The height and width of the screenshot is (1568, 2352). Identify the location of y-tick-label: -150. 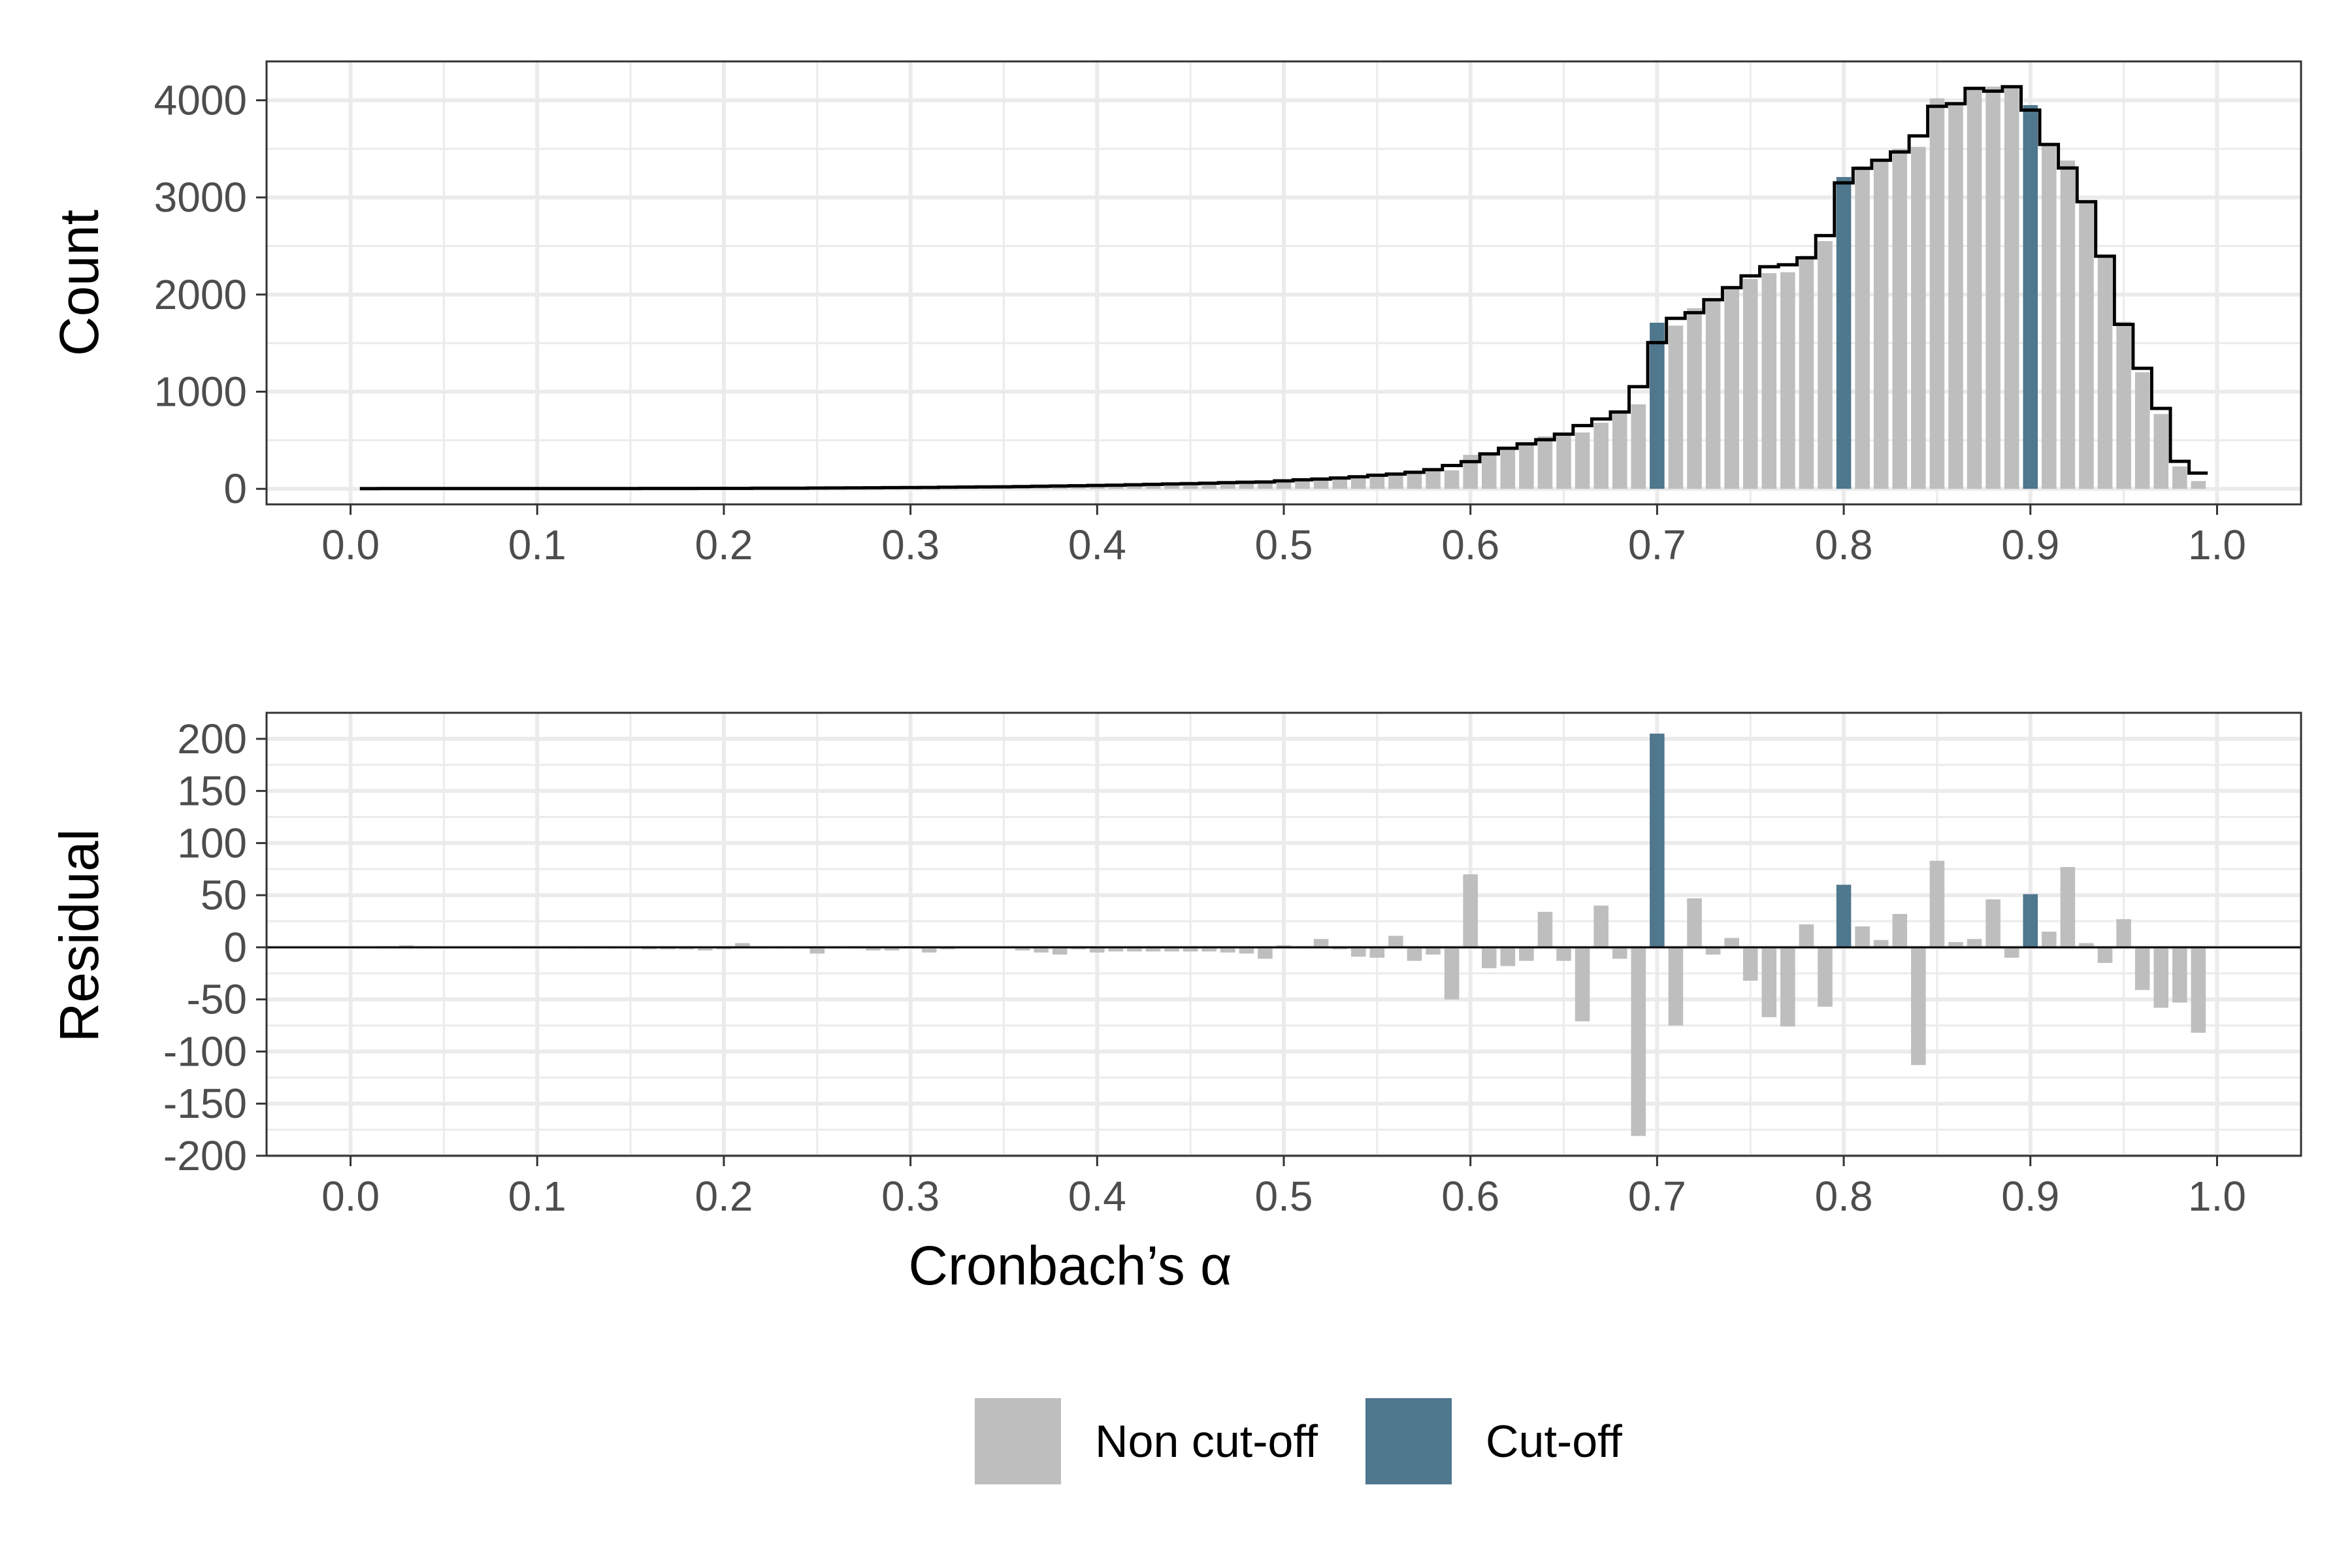
(205, 1103).